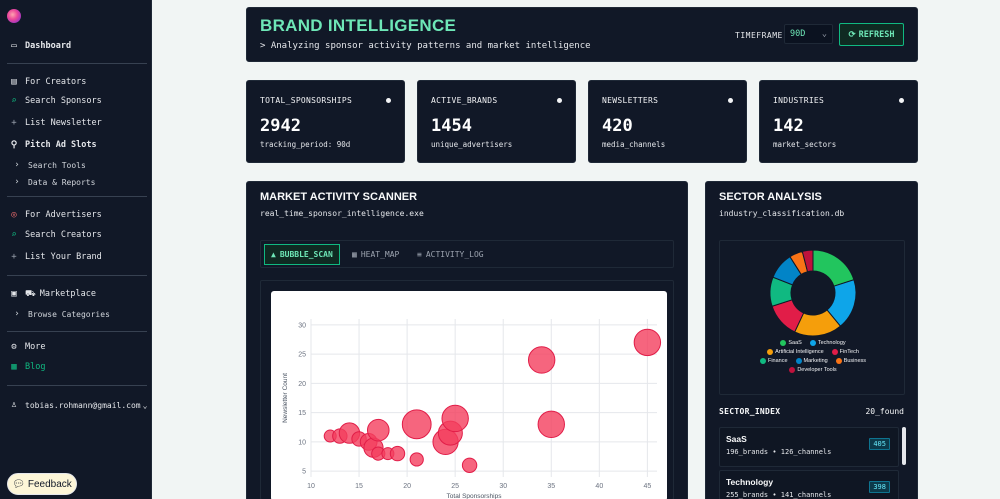 The width and height of the screenshot is (1000, 499). Describe the element at coordinates (855, 361) in the screenshot. I see `legend-label: Business` at that location.